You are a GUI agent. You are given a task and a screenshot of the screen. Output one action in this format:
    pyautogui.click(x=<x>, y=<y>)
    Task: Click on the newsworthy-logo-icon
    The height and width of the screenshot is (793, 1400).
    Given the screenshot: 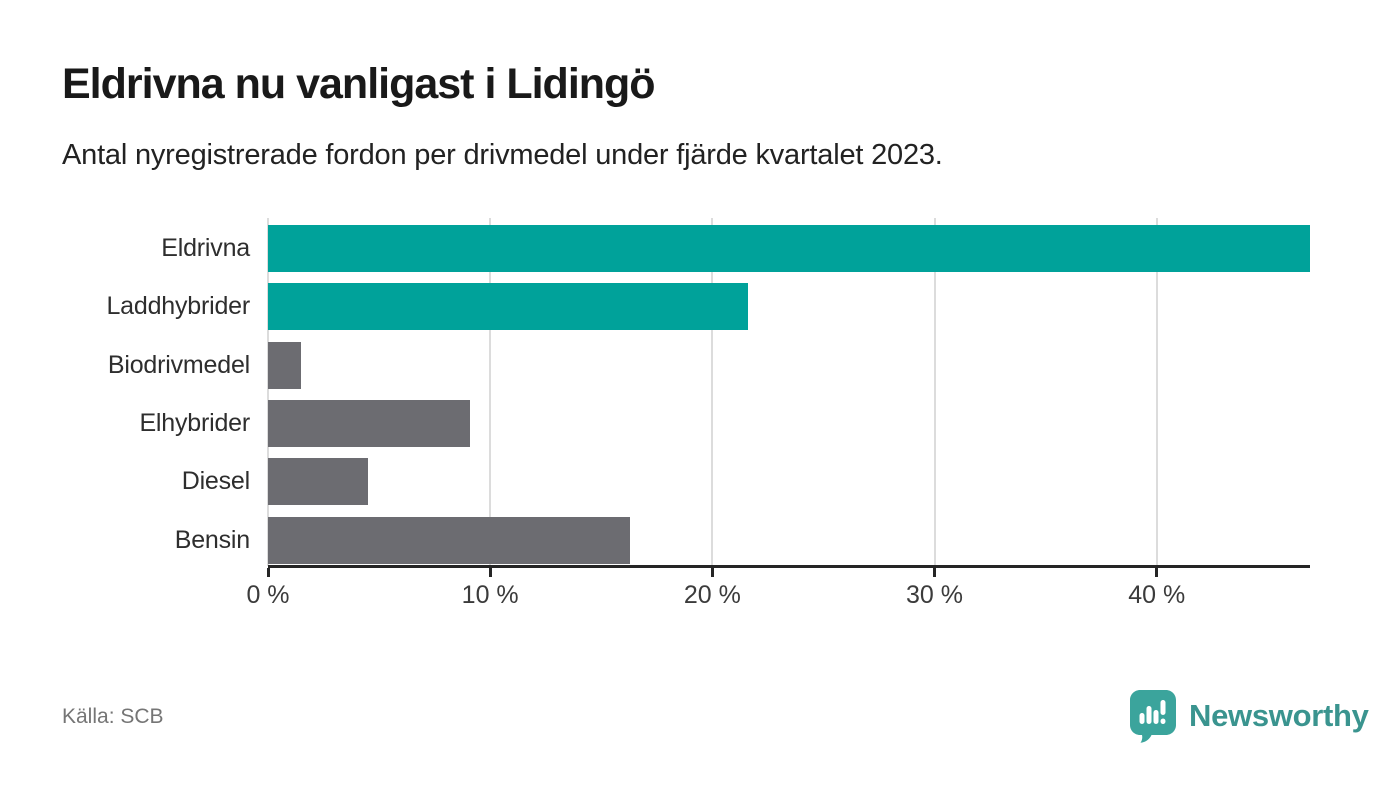 What is the action you would take?
    pyautogui.click(x=1153, y=716)
    